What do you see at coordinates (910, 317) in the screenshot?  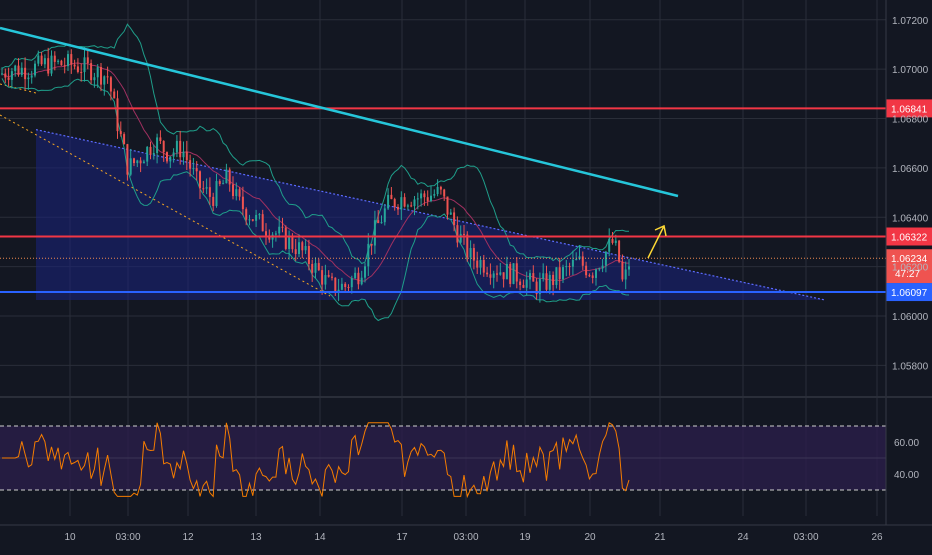 I see `price-tick-6: 1.06000` at bounding box center [910, 317].